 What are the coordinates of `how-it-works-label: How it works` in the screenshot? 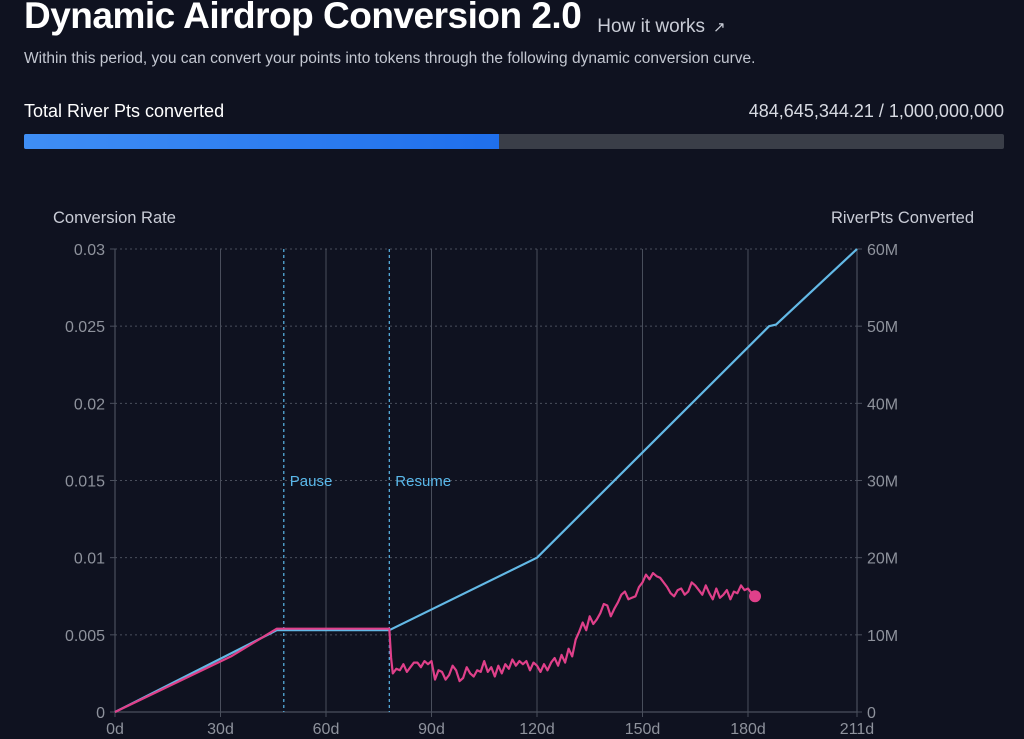 It's located at (651, 26).